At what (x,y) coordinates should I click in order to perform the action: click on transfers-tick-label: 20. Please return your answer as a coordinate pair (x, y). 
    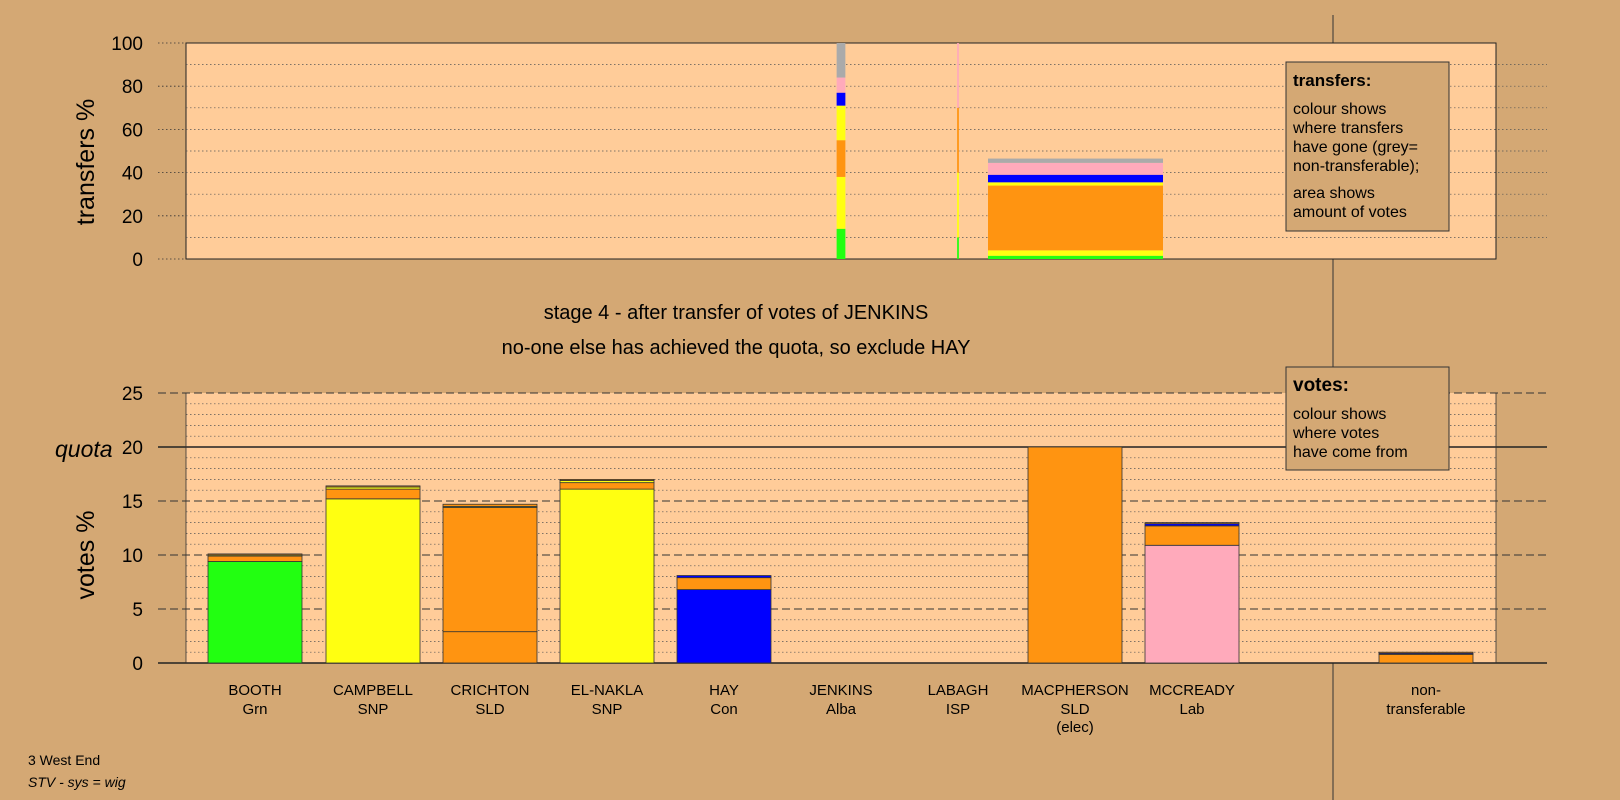
    Looking at the image, I should click on (132, 217).